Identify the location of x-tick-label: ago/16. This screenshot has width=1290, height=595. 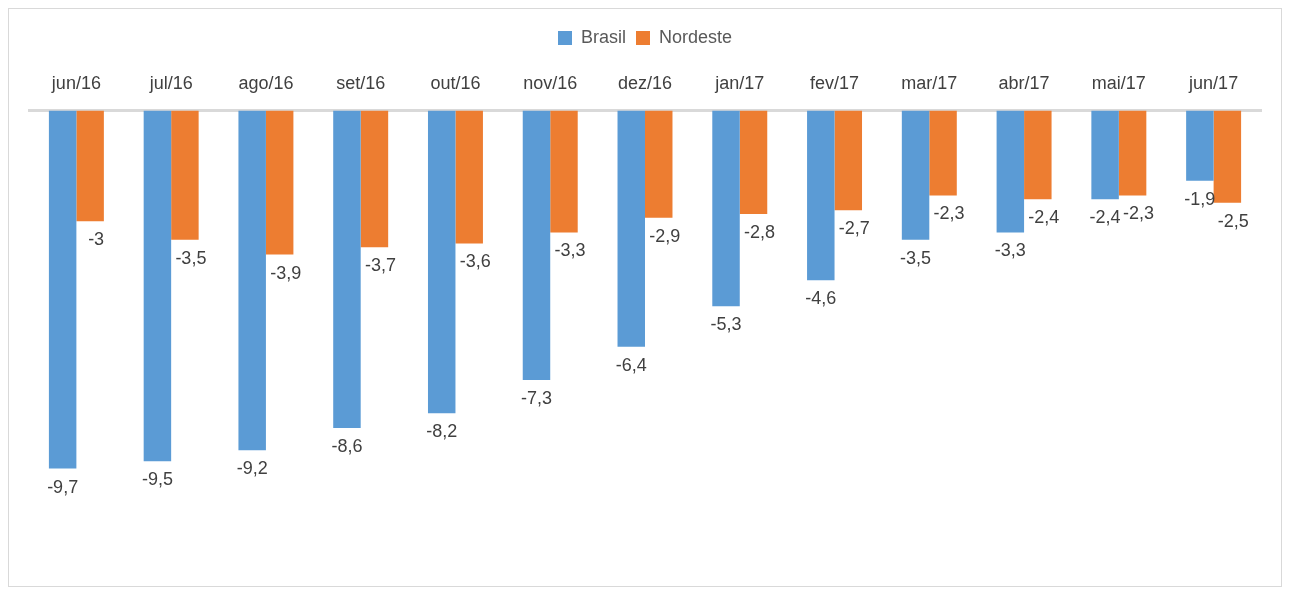
(266, 82).